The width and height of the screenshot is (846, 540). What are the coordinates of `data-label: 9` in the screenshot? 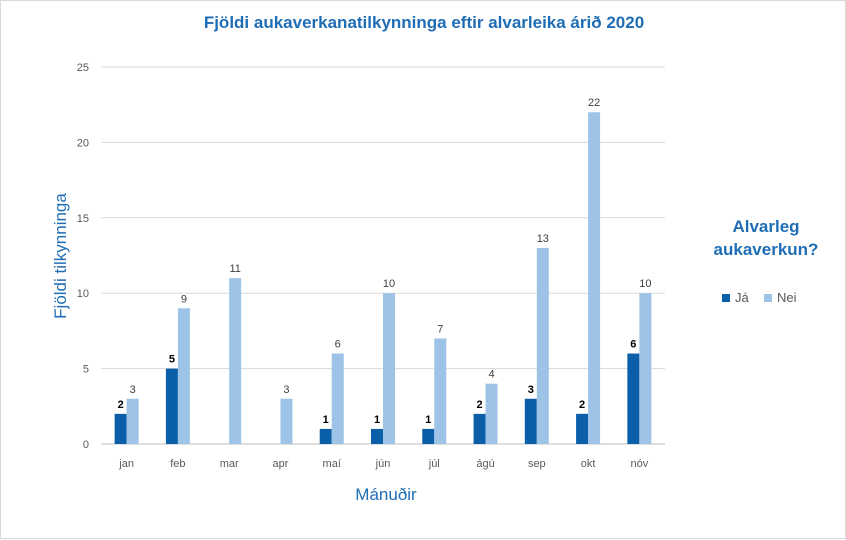 It's located at (184, 299).